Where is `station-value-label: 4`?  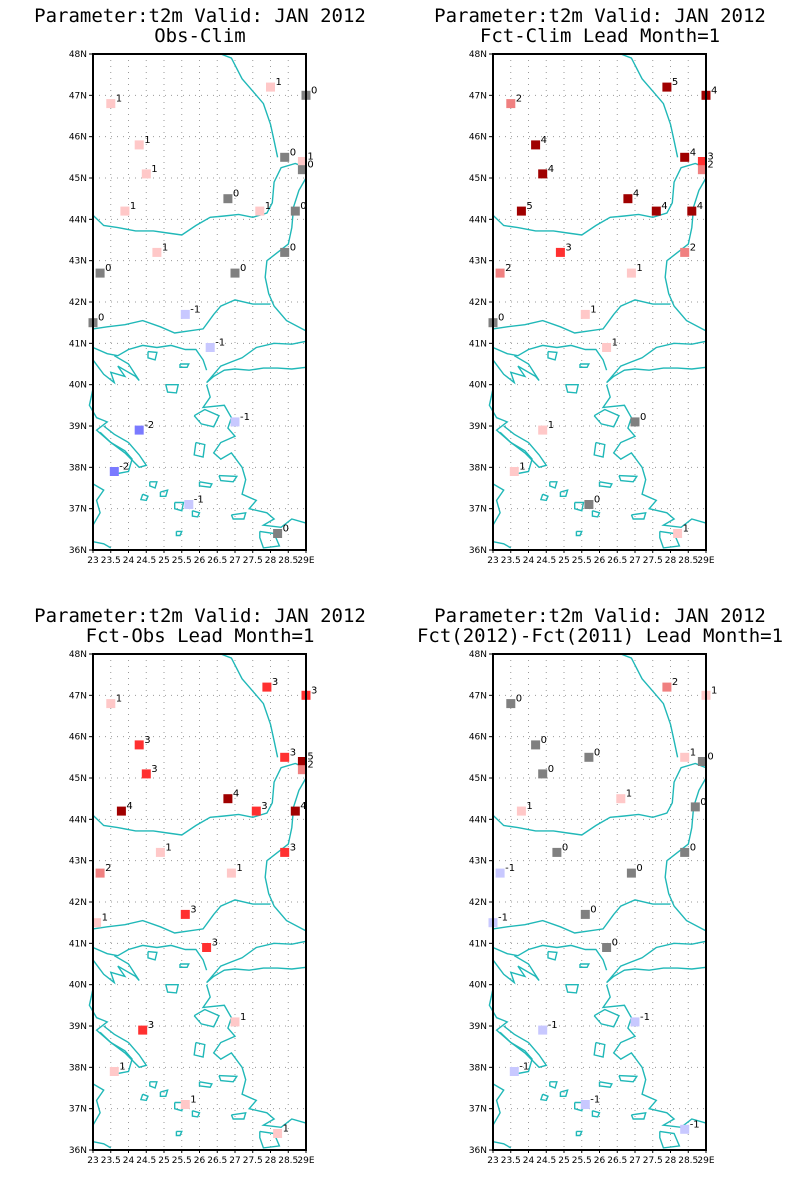
station-value-label: 4 is located at coordinates (236, 794).